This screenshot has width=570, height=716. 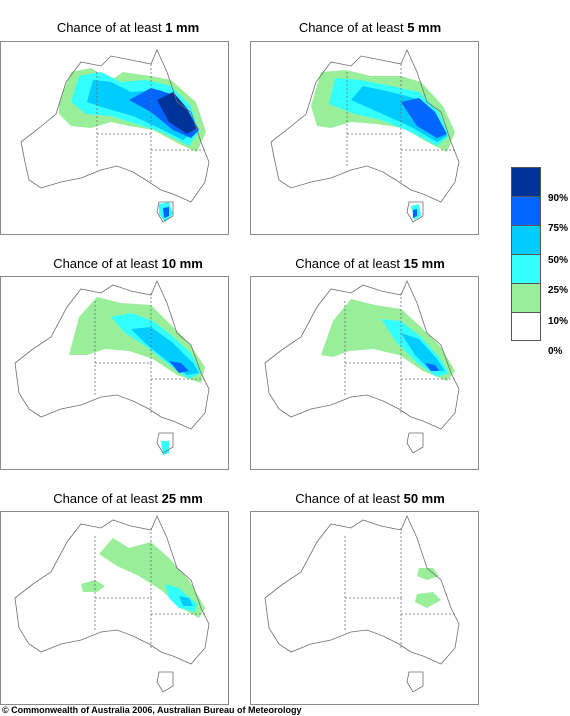 I want to click on panel-title-5mm: Chance of at least 5 mm, so click(x=370, y=27).